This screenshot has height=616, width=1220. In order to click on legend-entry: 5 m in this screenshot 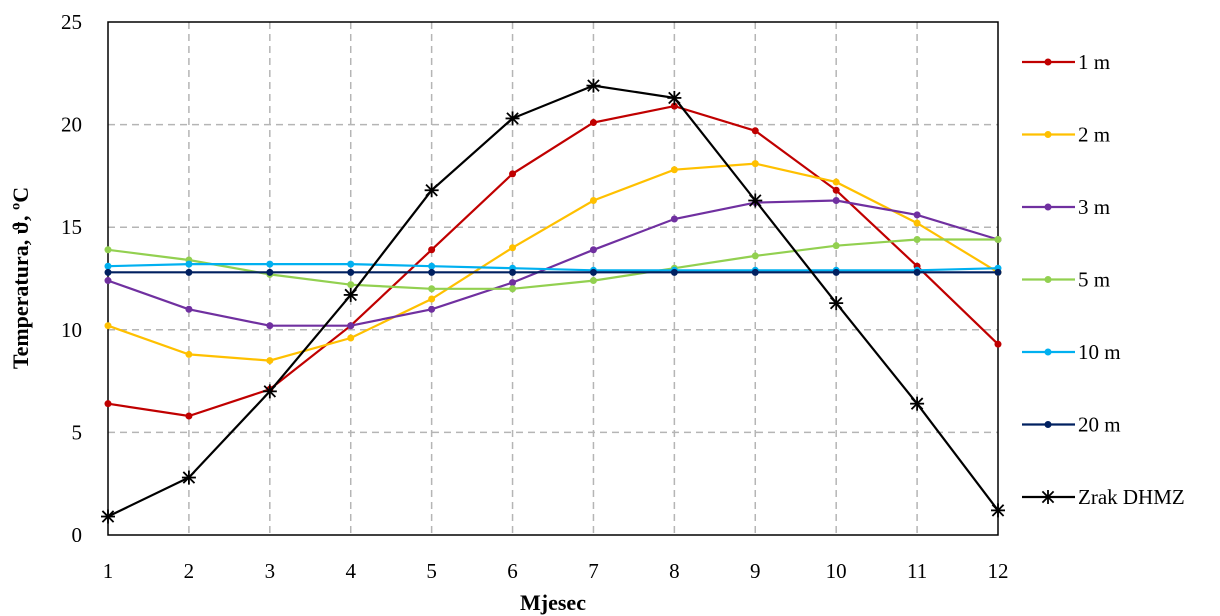, I will do `click(1066, 280)`.